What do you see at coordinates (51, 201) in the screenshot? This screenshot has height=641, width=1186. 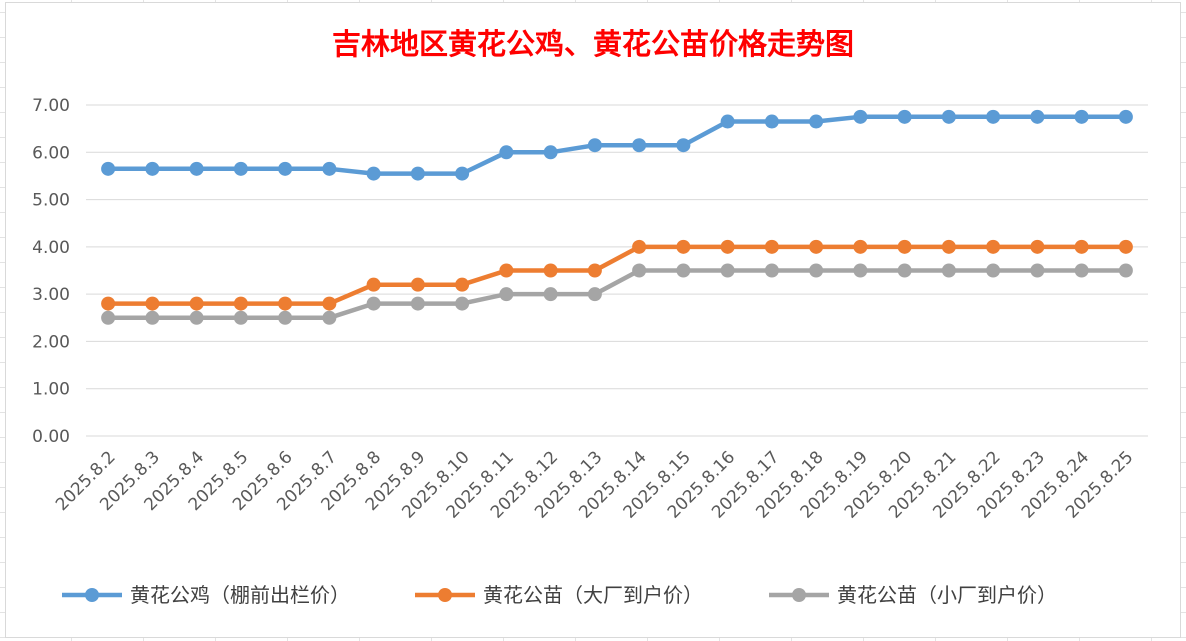 I see `y-tick-label: 5.00` at bounding box center [51, 201].